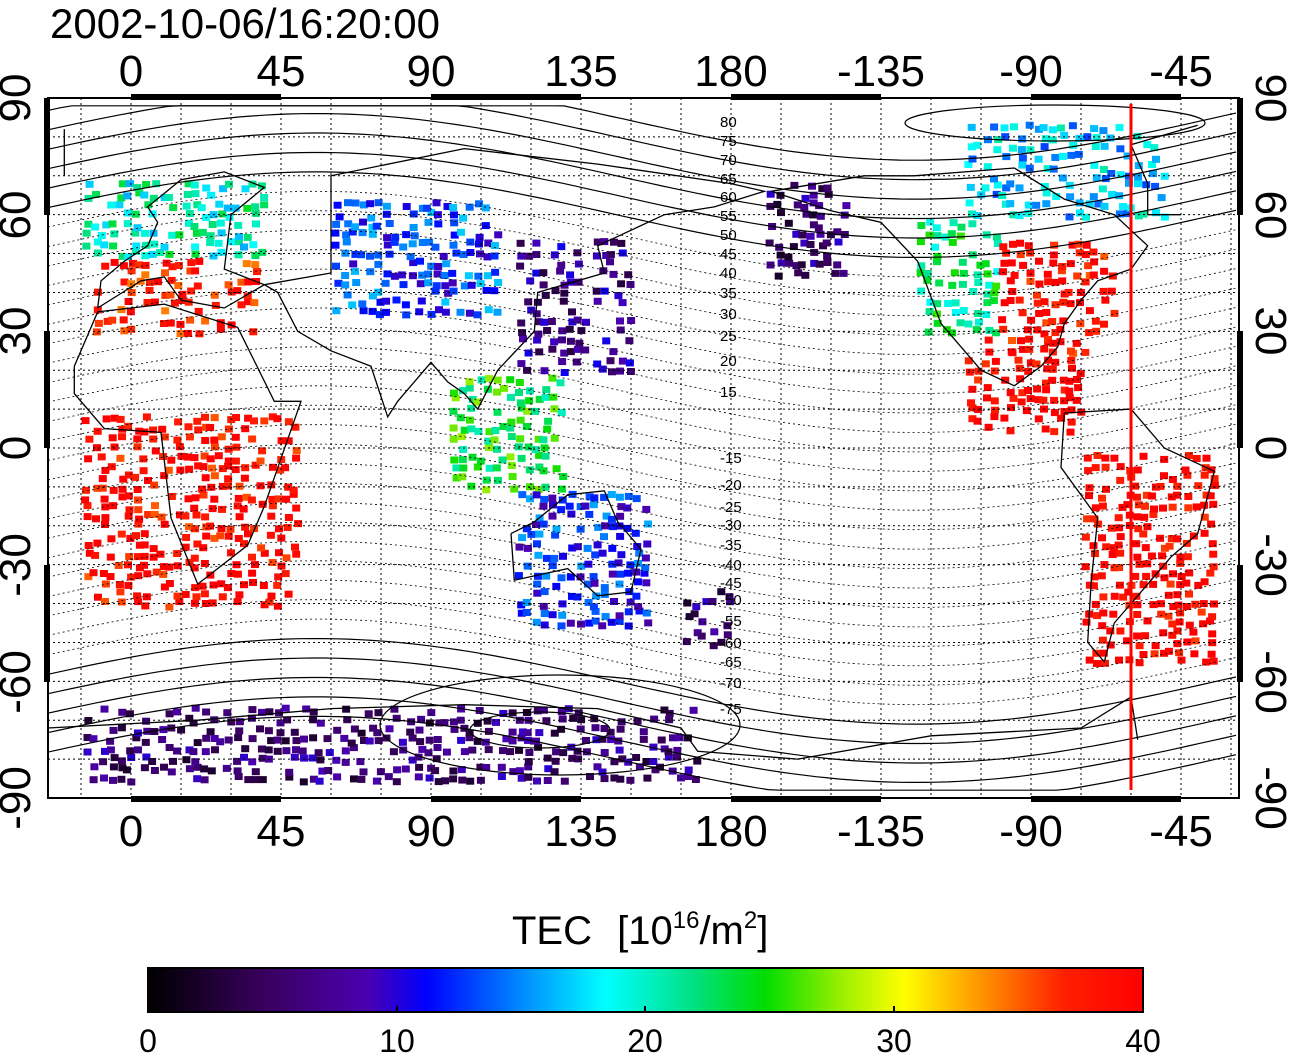 This screenshot has width=1292, height=1057. What do you see at coordinates (187, 444) in the screenshot?
I see `coastline-africa` at bounding box center [187, 444].